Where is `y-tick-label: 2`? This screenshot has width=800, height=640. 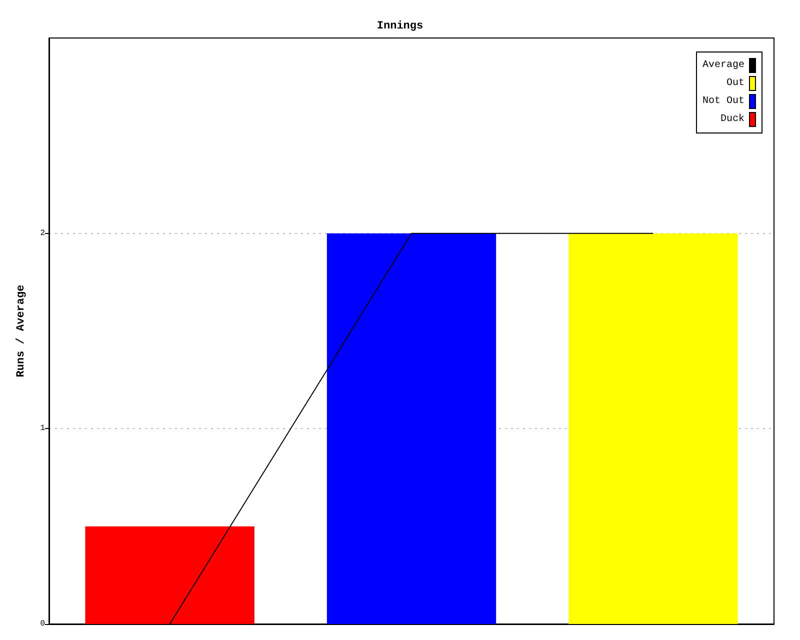
y-tick-label: 2 is located at coordinates (43, 233).